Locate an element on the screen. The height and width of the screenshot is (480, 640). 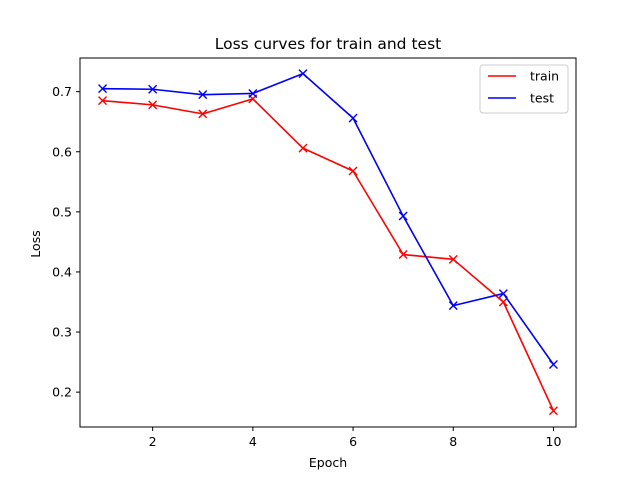
x-tick-label: 2 is located at coordinates (153, 441).